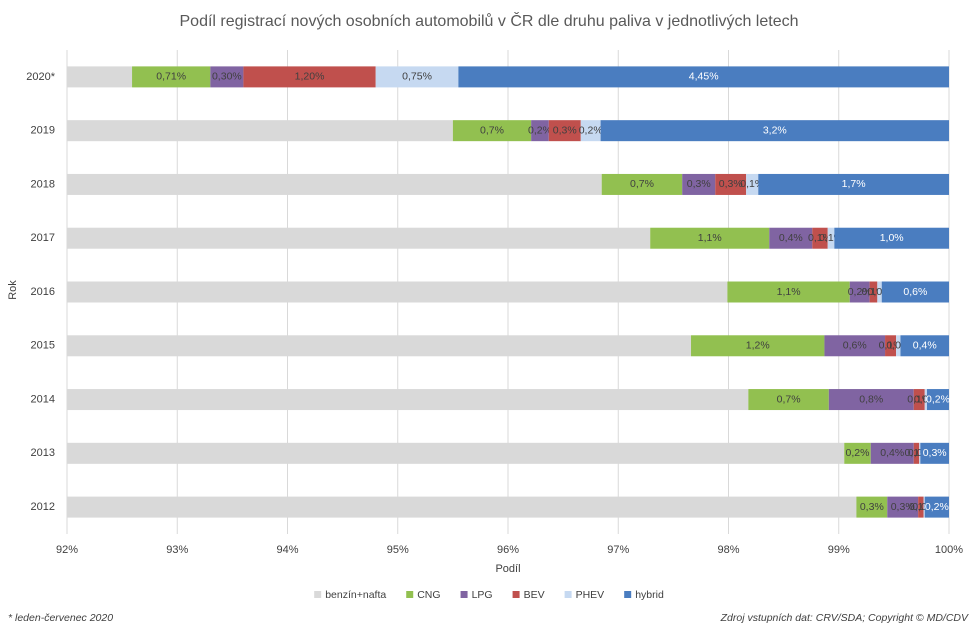 The height and width of the screenshot is (632, 978). I want to click on data-label: 0,30%, so click(227, 77).